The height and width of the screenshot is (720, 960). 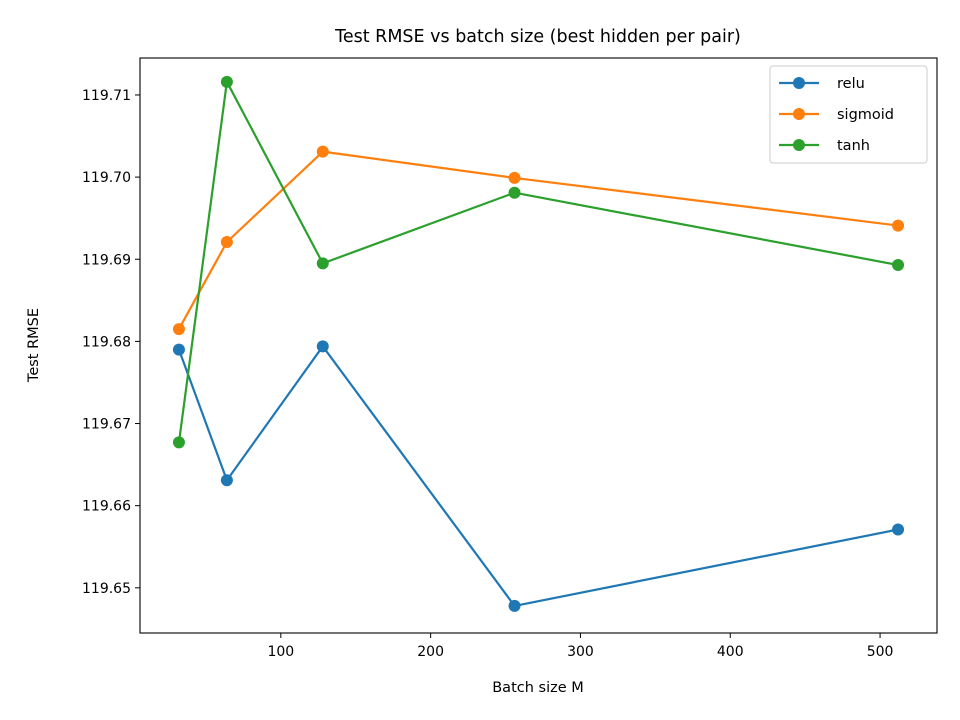 What do you see at coordinates (106, 260) in the screenshot?
I see `y-tick-label: 119.69` at bounding box center [106, 260].